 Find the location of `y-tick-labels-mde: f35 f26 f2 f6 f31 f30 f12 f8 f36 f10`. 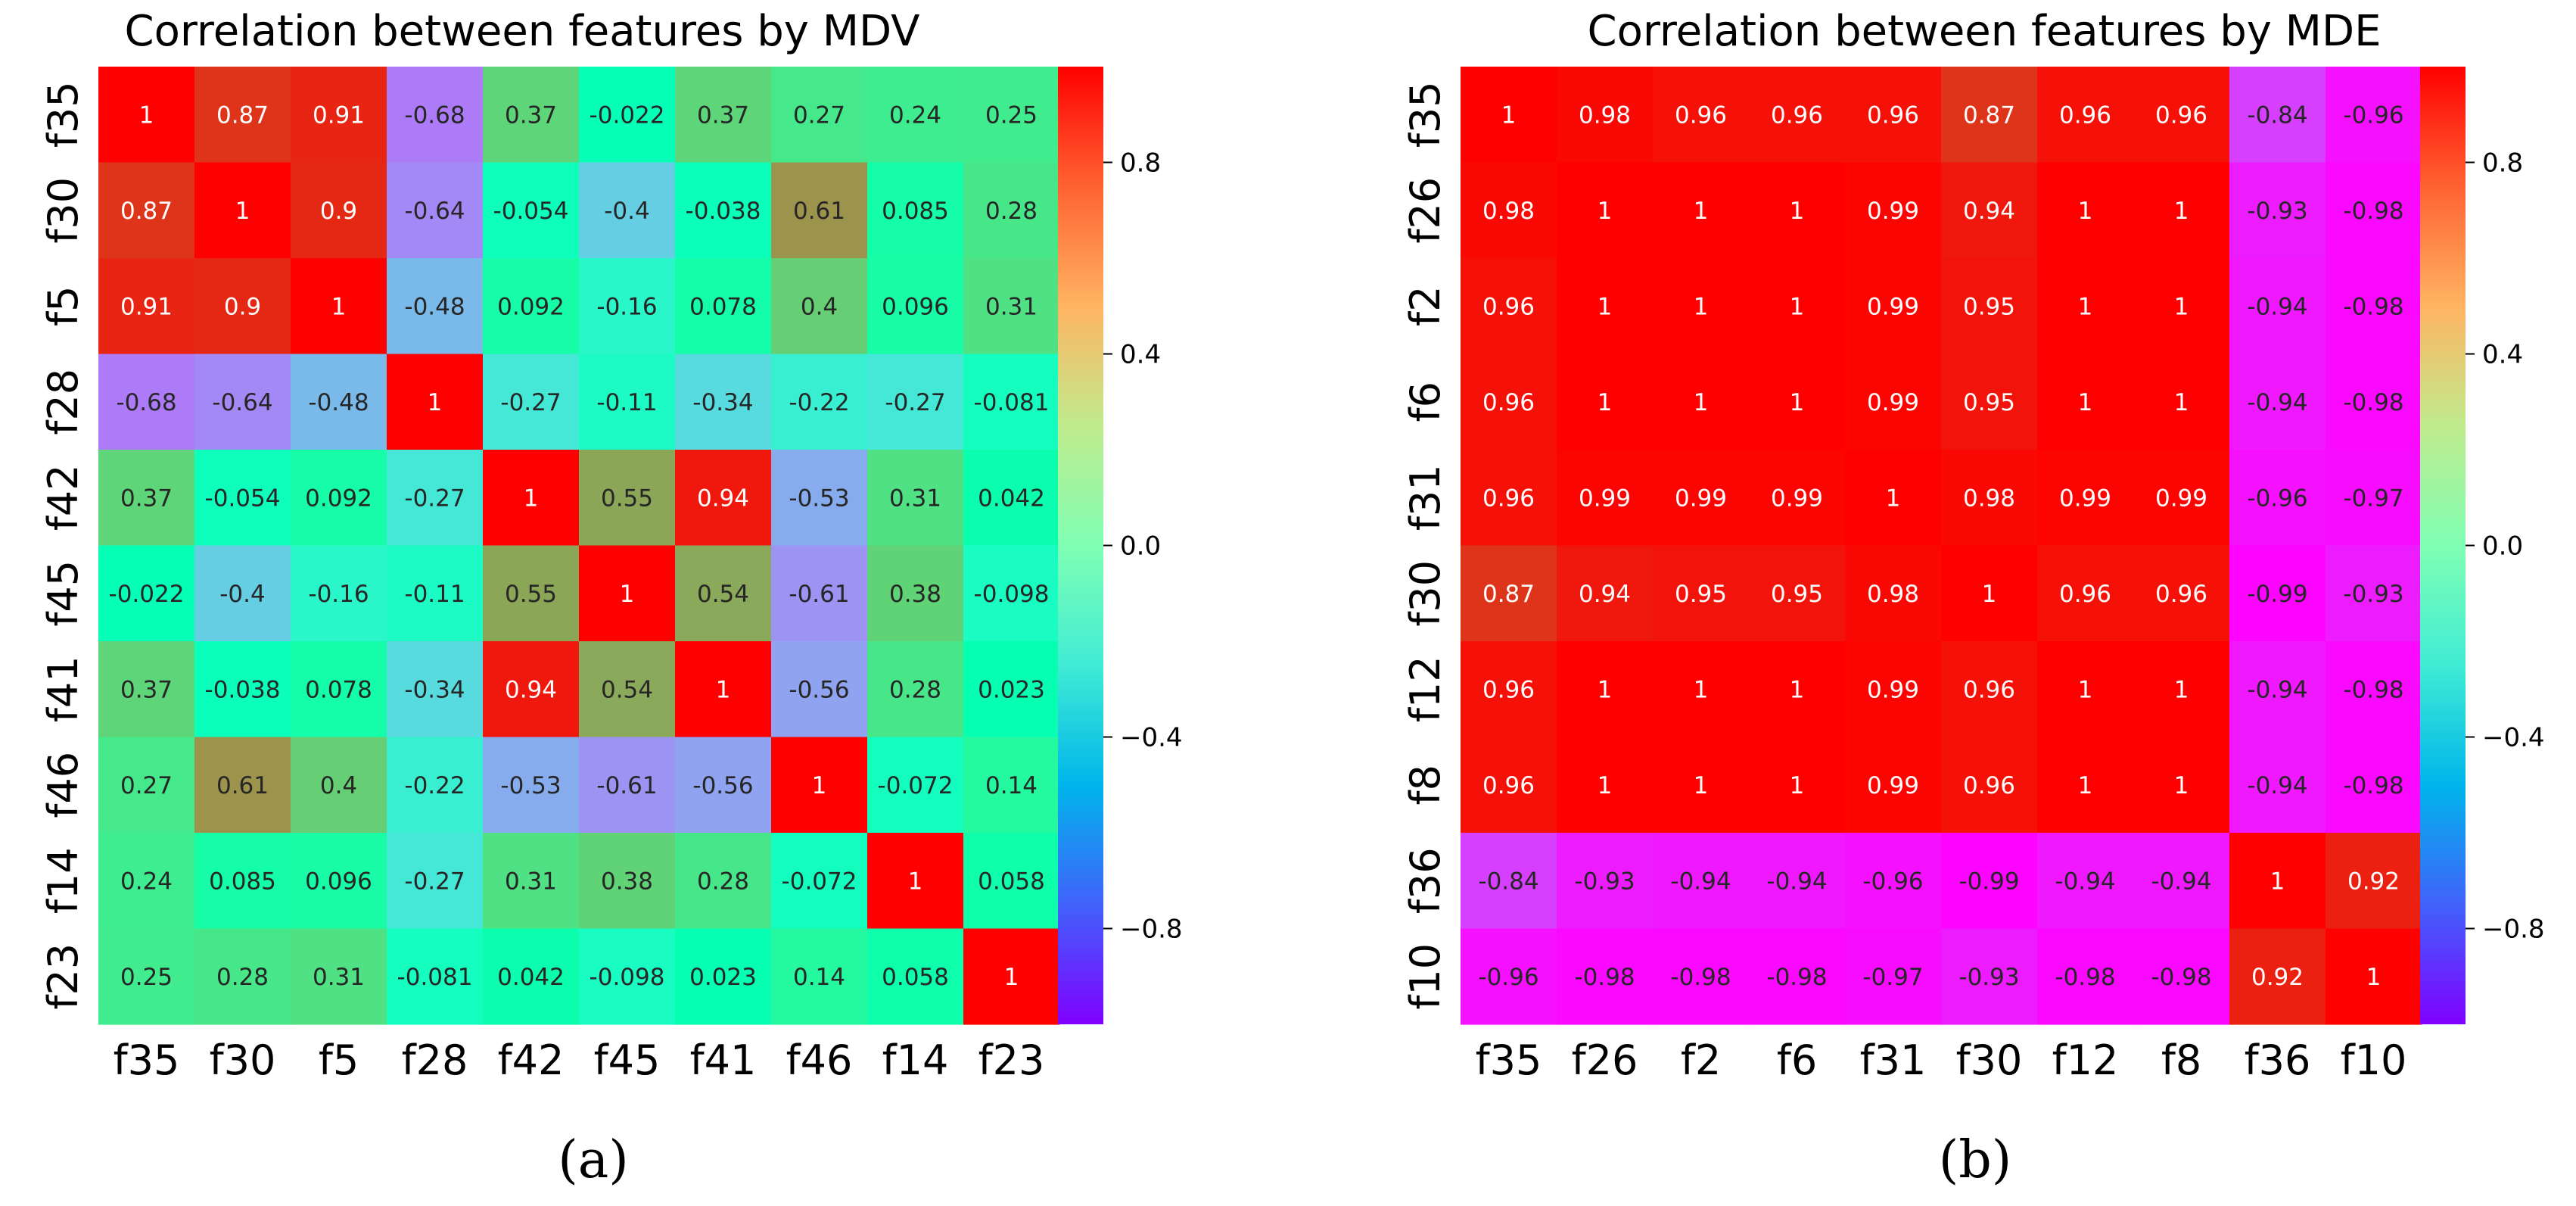

y-tick-labels-mde: f35 f26 f2 f6 f31 f30 f12 f8 f36 f10 is located at coordinates (1425, 545).